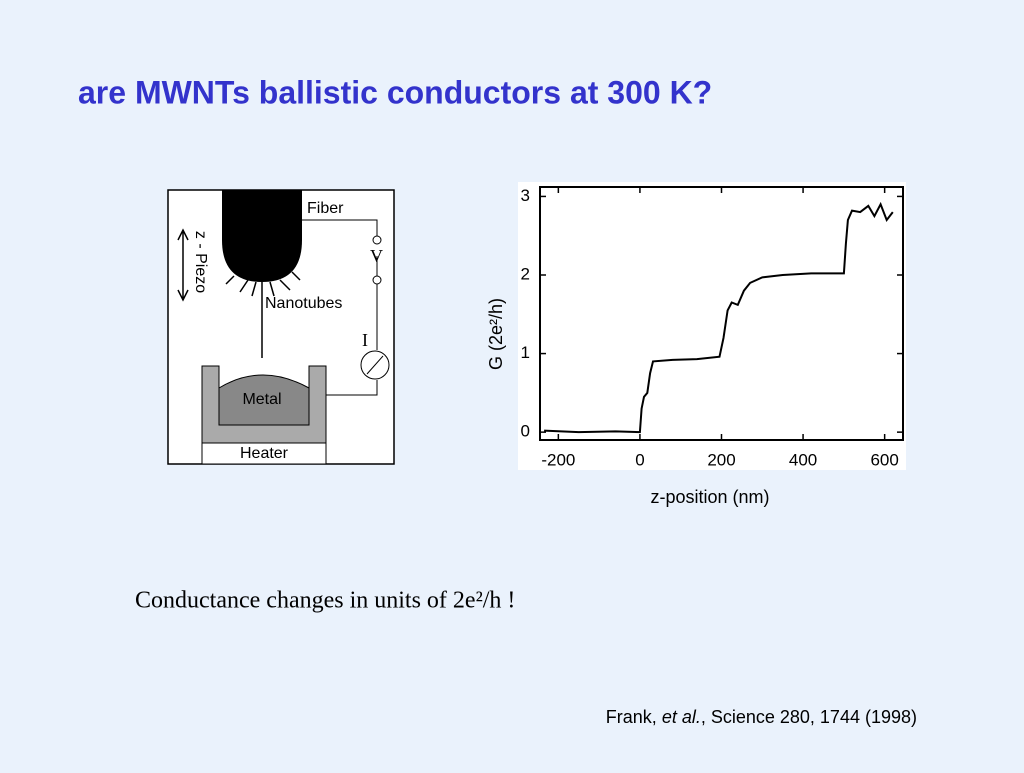 Image resolution: width=1024 pixels, height=773 pixels. What do you see at coordinates (496, 334) in the screenshot?
I see `y-axis-label: G (2e²/h)` at bounding box center [496, 334].